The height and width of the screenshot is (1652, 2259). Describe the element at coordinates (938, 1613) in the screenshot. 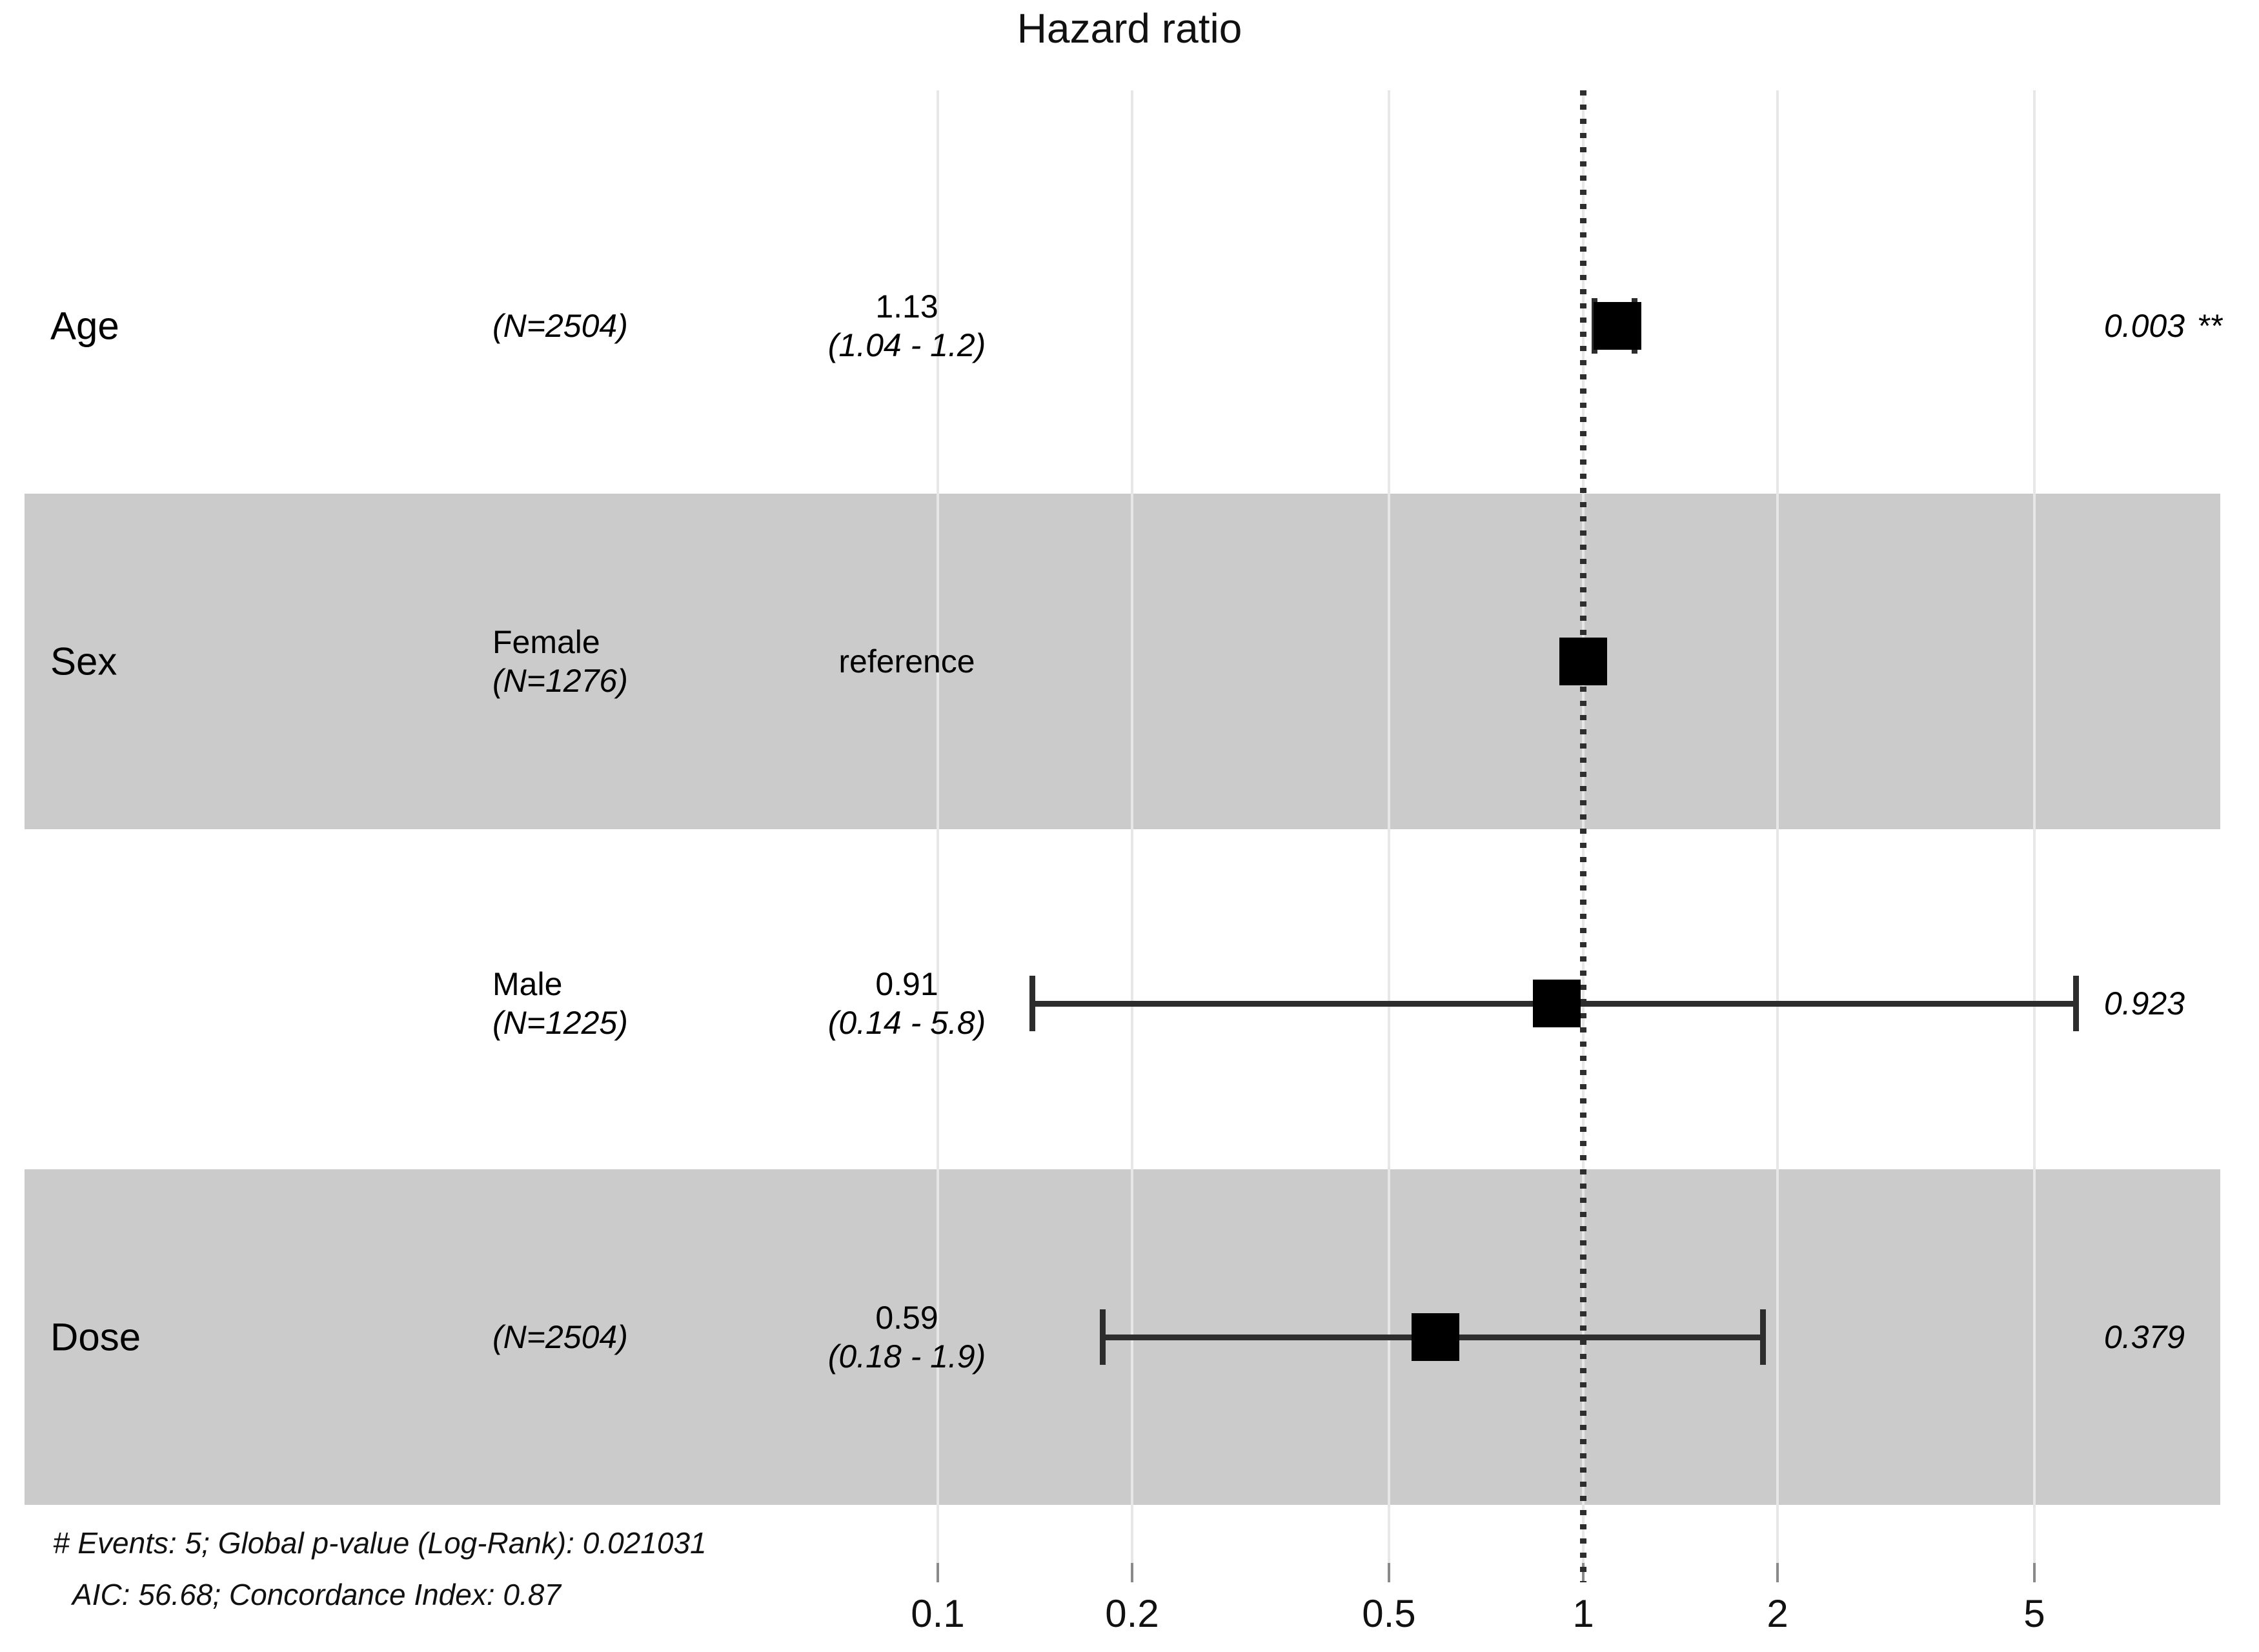

I see `x-axis-tick-label: 0.1` at that location.